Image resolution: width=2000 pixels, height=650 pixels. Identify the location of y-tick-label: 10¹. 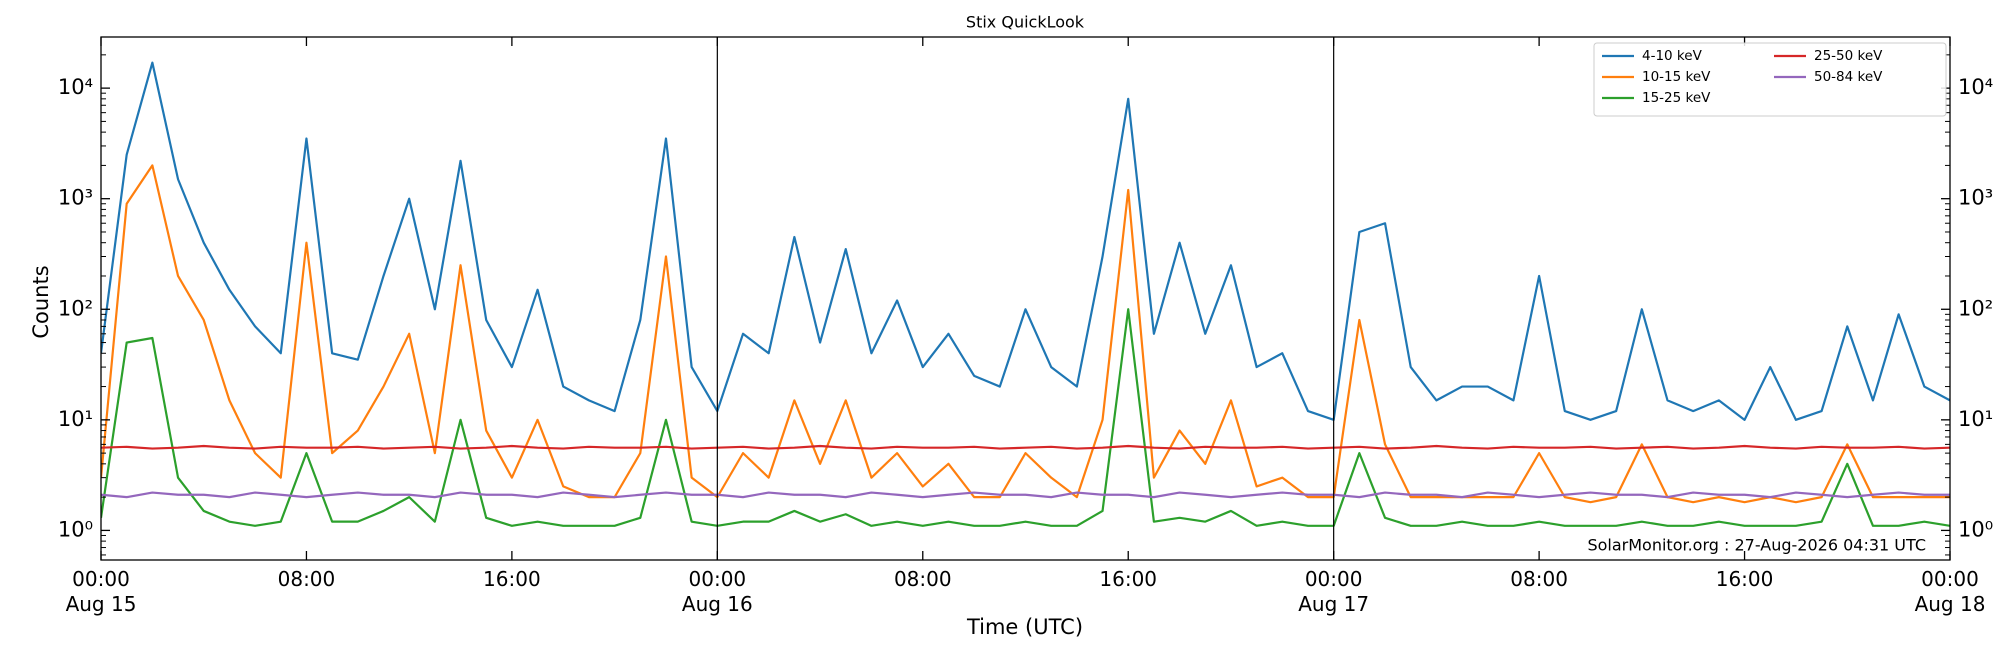
(75, 419).